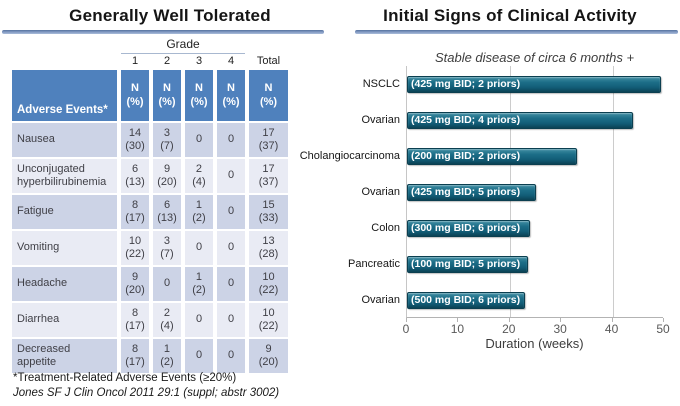  What do you see at coordinates (534, 84) in the screenshot?
I see `duration-bar: (425 mg BID; 2 priors)` at bounding box center [534, 84].